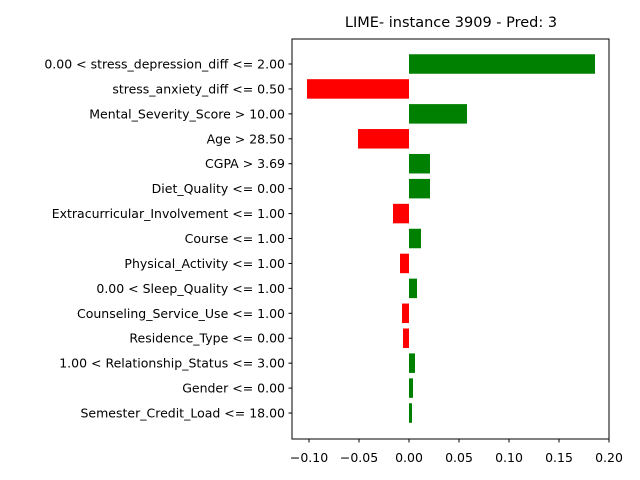 The height and width of the screenshot is (480, 640). Describe the element at coordinates (190, 288) in the screenshot. I see `y-tick-label-9: 0.00 < Sleep_Quality <= 1.00` at that location.